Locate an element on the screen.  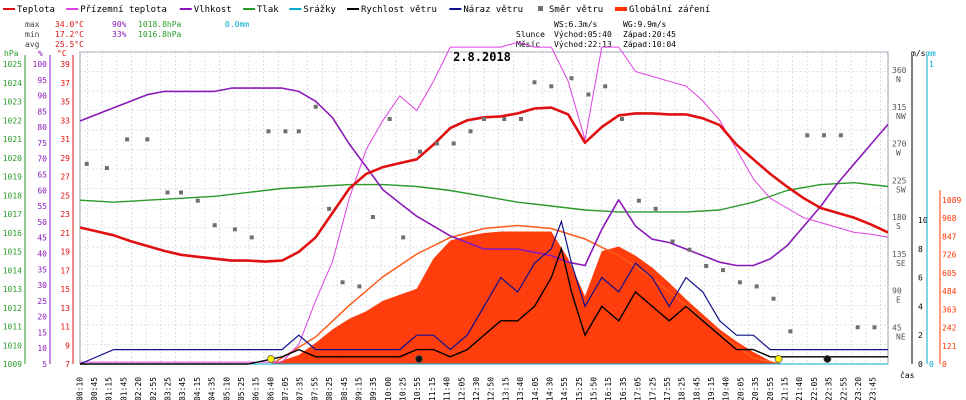
direction-tick-name: NE is located at coordinates (901, 336).